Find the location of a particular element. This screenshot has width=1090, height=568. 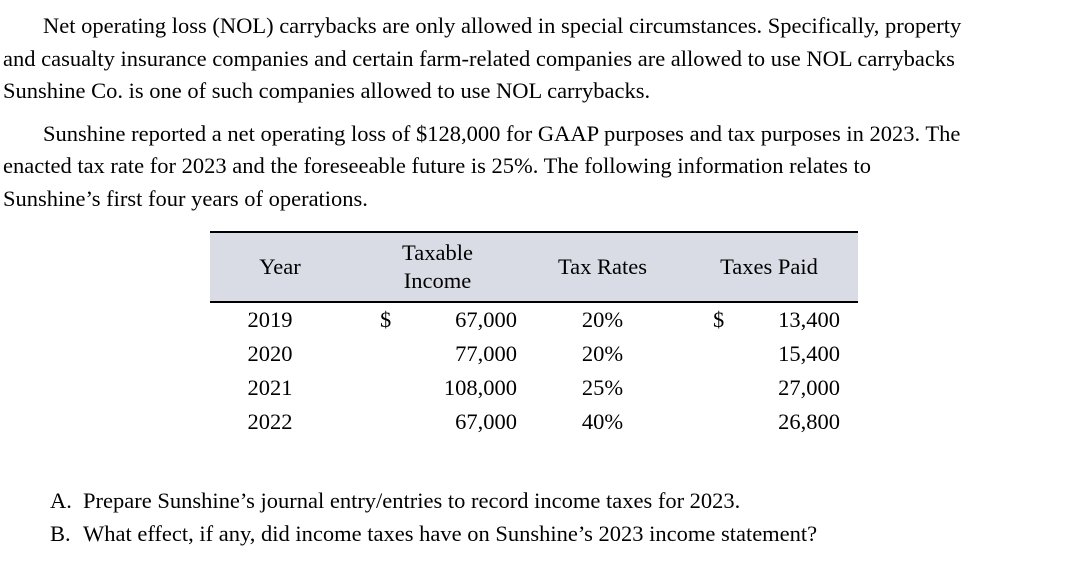

column-header-year: Year is located at coordinates (280, 266).